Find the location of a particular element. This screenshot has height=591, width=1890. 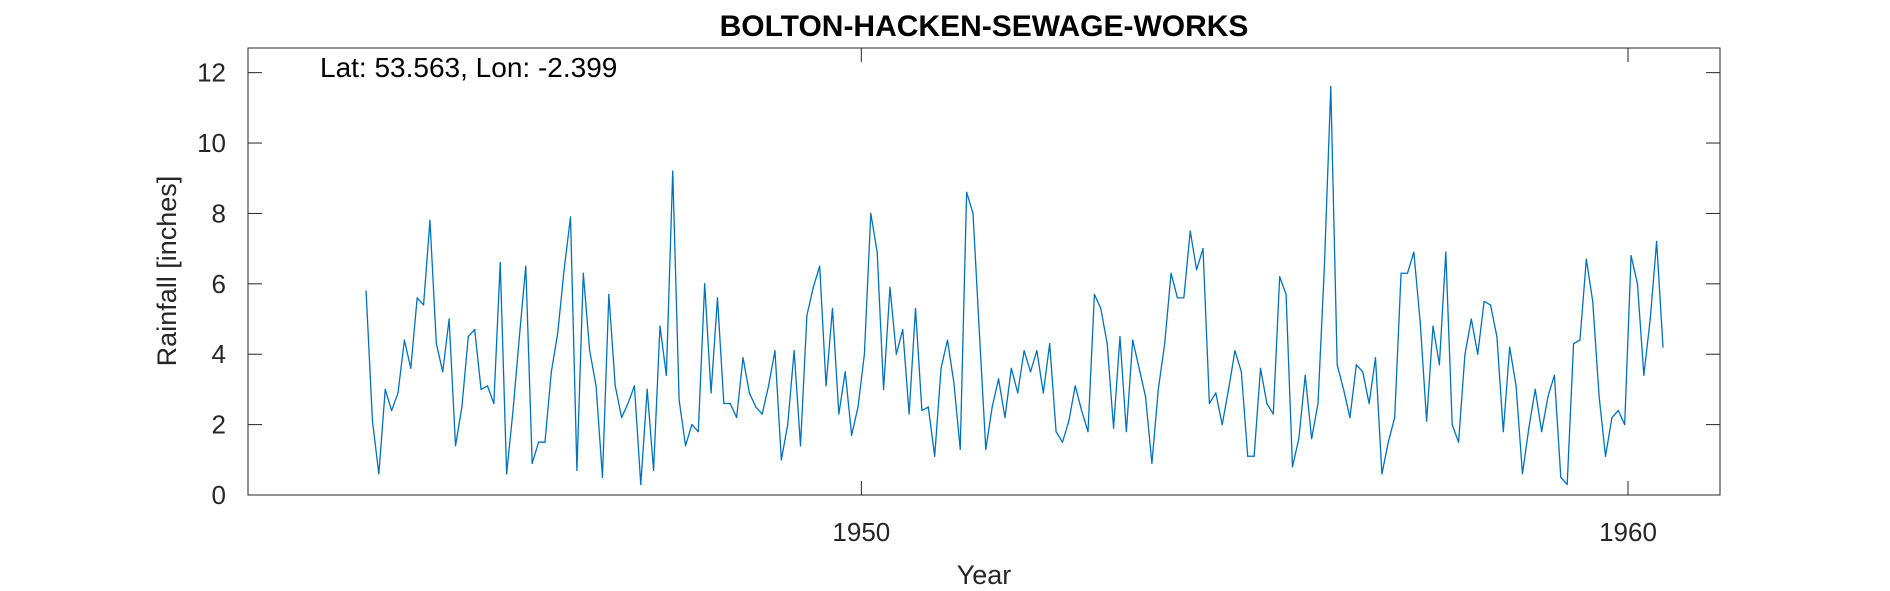

y-tick-label: 6 is located at coordinates (219, 284).